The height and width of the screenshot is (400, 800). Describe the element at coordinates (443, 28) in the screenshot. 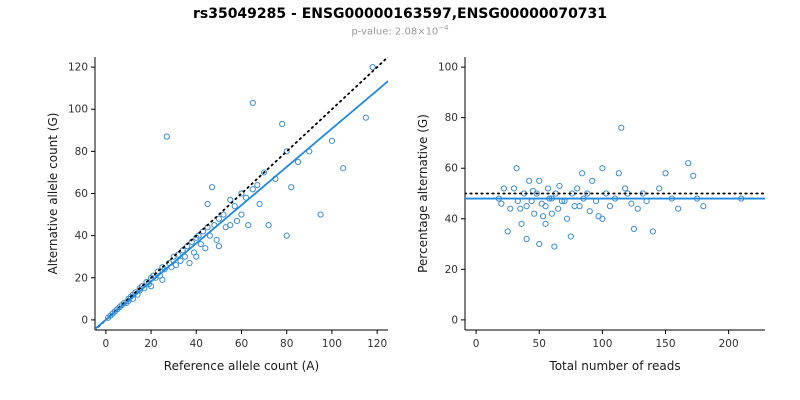

I see `pvalue-exponent: −4` at that location.